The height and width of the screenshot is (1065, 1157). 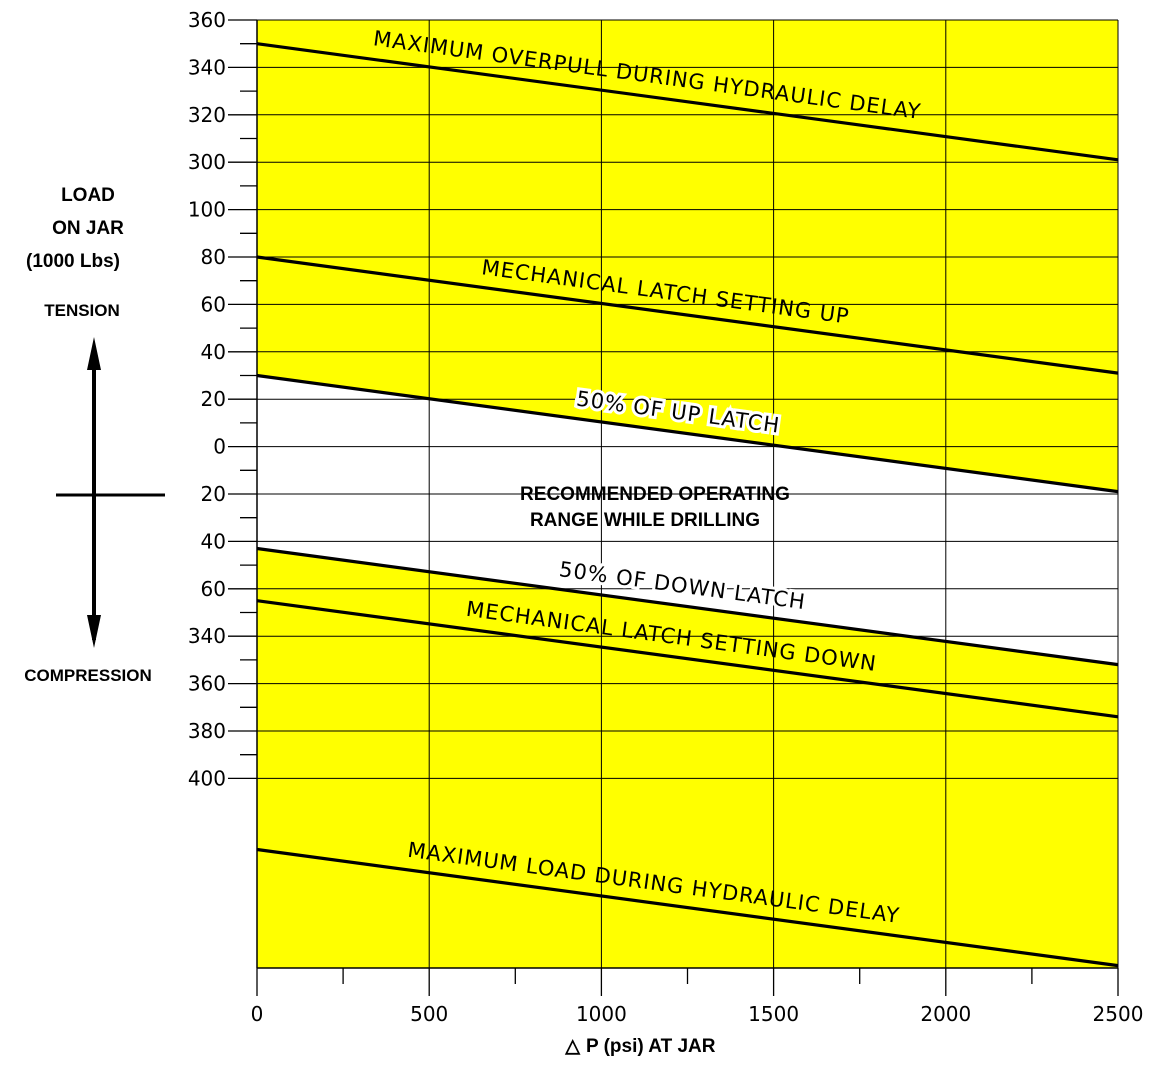 I want to click on x-axis-label: P (psi) AT JAR, so click(x=651, y=1046).